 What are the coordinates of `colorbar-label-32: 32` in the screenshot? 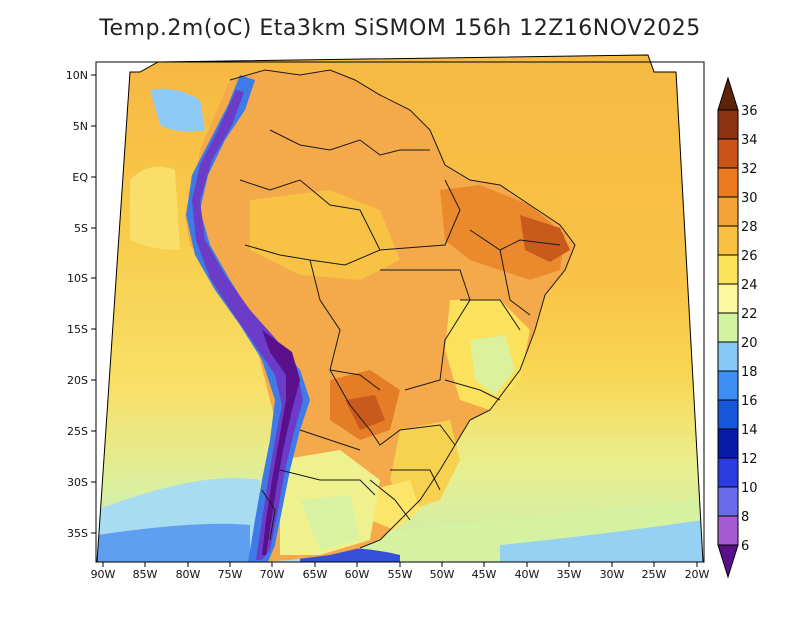 It's located at (749, 169).